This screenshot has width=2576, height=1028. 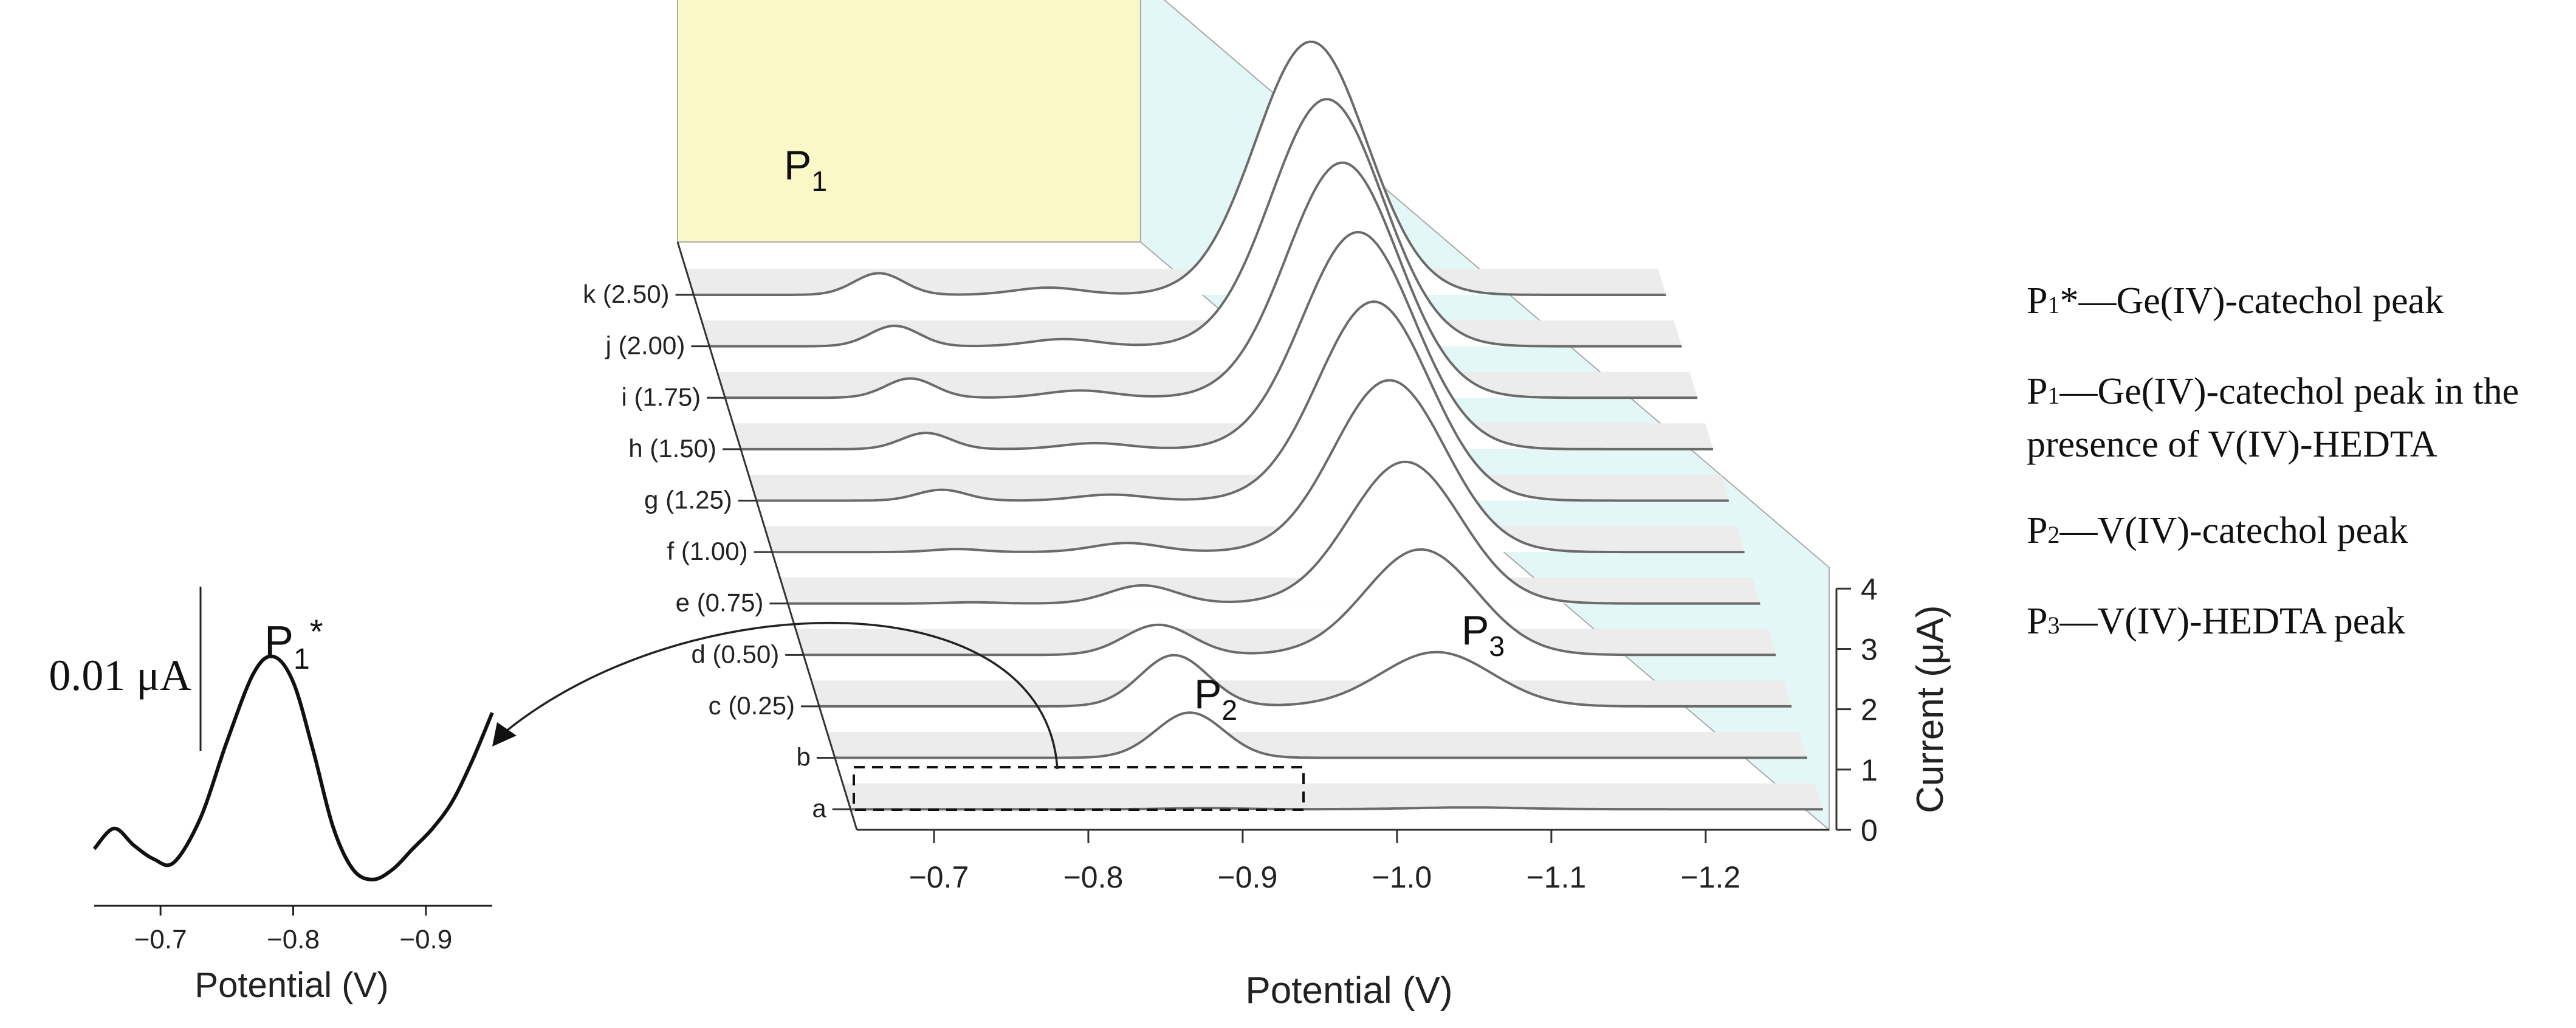 I want to click on series-label-f: f (1.00), so click(x=707, y=551).